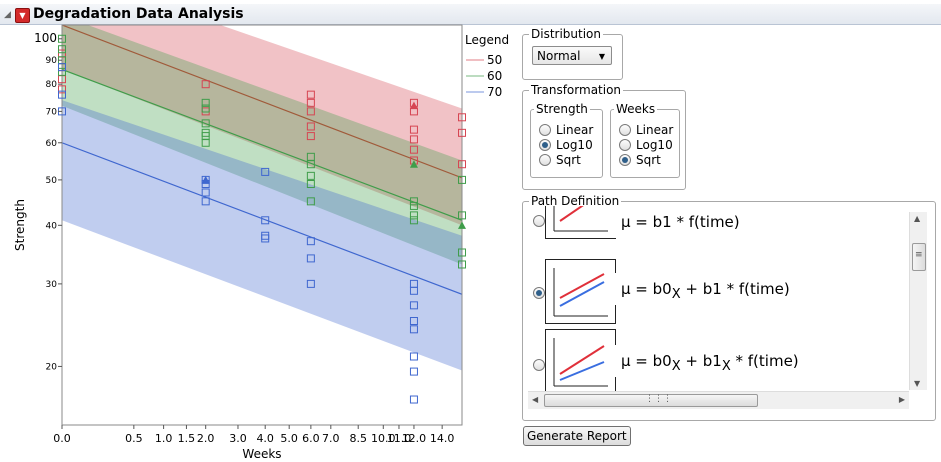 Image resolution: width=941 pixels, height=462 pixels. What do you see at coordinates (52, 181) in the screenshot?
I see `y-tick-label: 50` at bounding box center [52, 181].